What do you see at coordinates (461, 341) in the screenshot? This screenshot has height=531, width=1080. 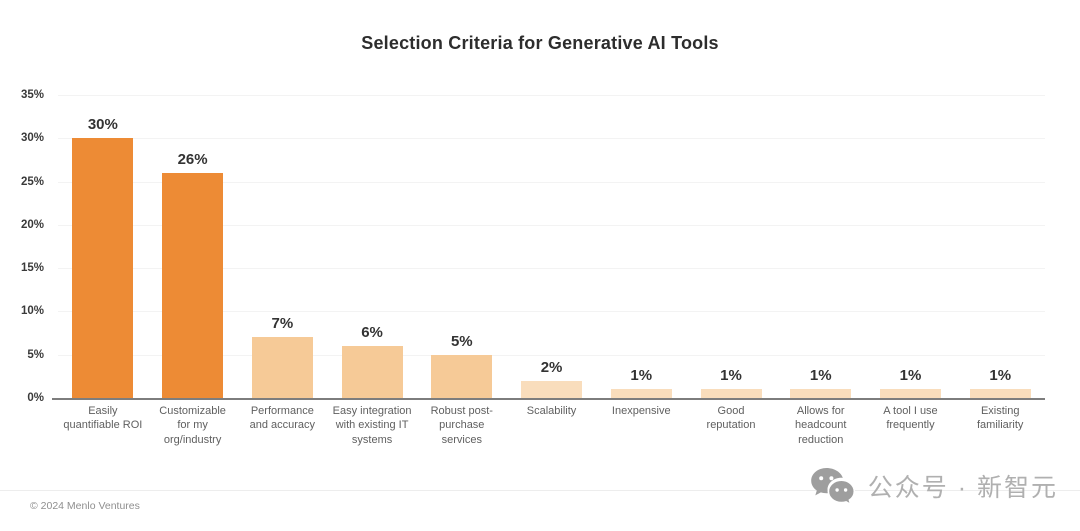 I see `bar-value-label: 5%` at bounding box center [461, 341].